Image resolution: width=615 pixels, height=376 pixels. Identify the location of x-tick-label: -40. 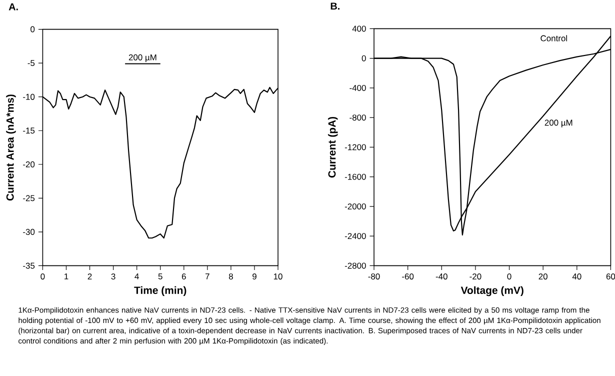
(442, 276).